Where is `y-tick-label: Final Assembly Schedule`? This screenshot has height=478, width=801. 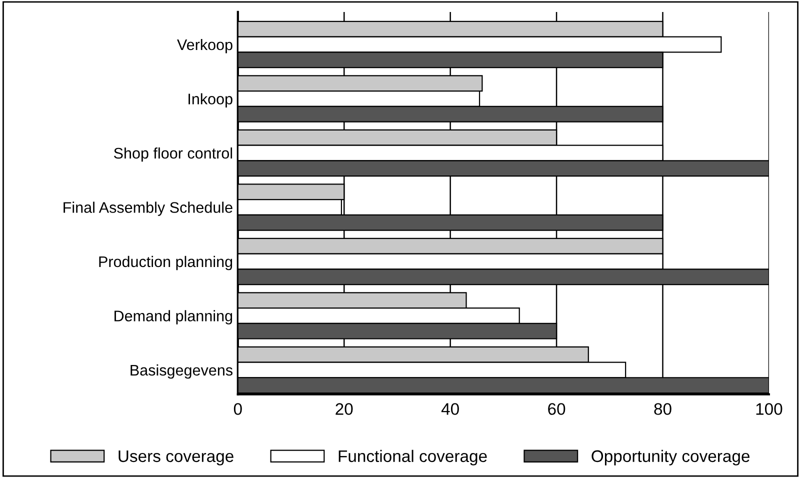 y-tick-label: Final Assembly Schedule is located at coordinates (148, 209).